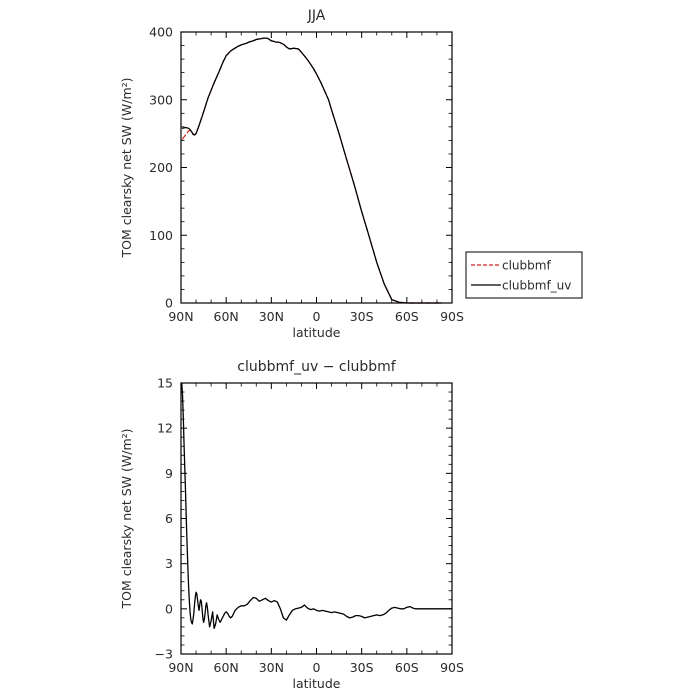 The image size is (700, 700). Describe the element at coordinates (169, 473) in the screenshot. I see `y-tick-label: 9` at that location.